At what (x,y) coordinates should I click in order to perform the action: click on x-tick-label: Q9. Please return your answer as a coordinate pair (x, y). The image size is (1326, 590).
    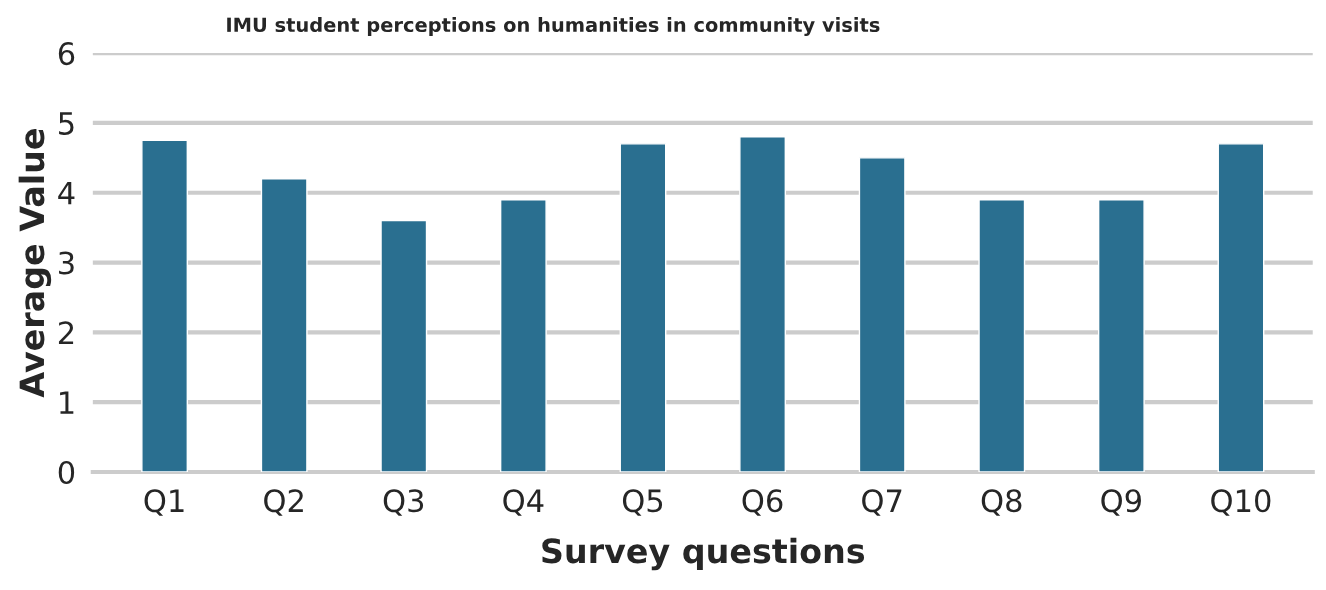
    Looking at the image, I should click on (1121, 502).